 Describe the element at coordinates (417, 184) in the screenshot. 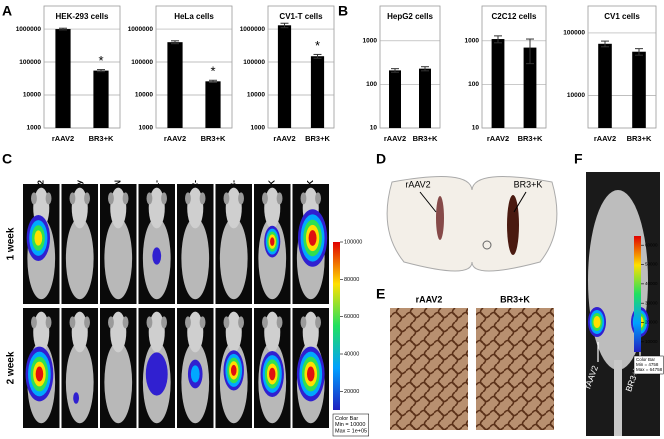

I see `panel-d-label: rAAV2` at that location.